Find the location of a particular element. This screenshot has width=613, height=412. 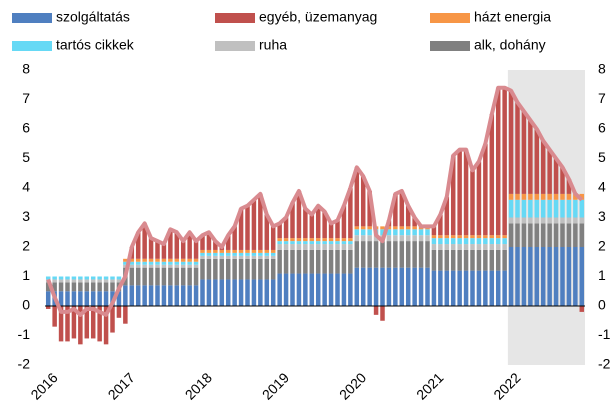

y2-tick-label: 8 is located at coordinates (602, 69).